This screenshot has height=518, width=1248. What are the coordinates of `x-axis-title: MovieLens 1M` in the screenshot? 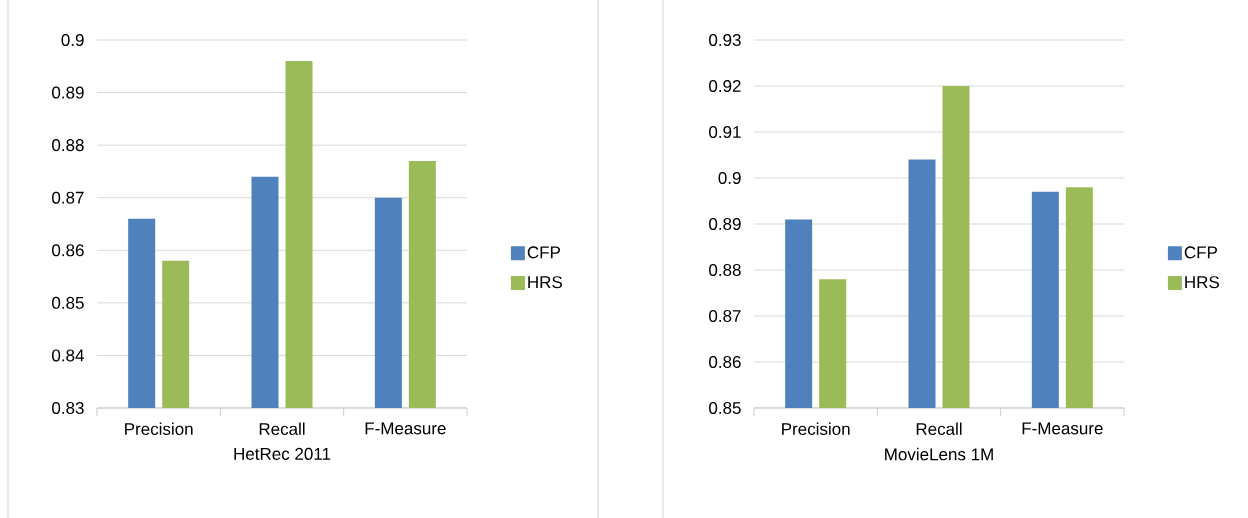 It's located at (939, 454).